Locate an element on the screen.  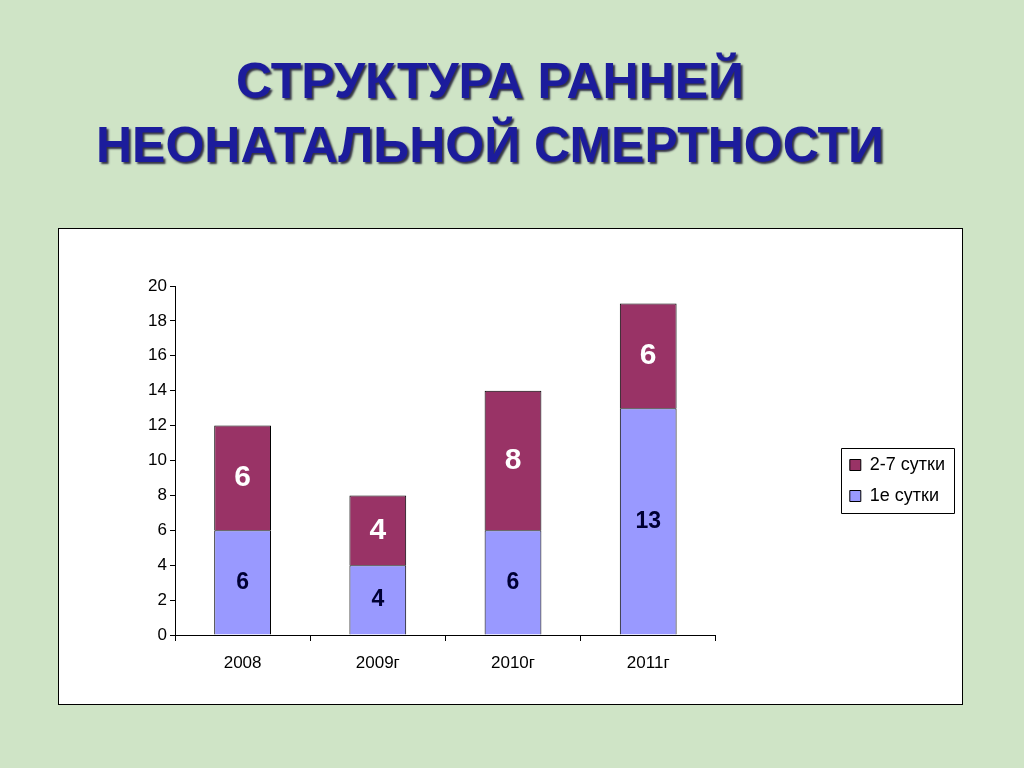
x-tick-label: 2008 is located at coordinates (242, 662).